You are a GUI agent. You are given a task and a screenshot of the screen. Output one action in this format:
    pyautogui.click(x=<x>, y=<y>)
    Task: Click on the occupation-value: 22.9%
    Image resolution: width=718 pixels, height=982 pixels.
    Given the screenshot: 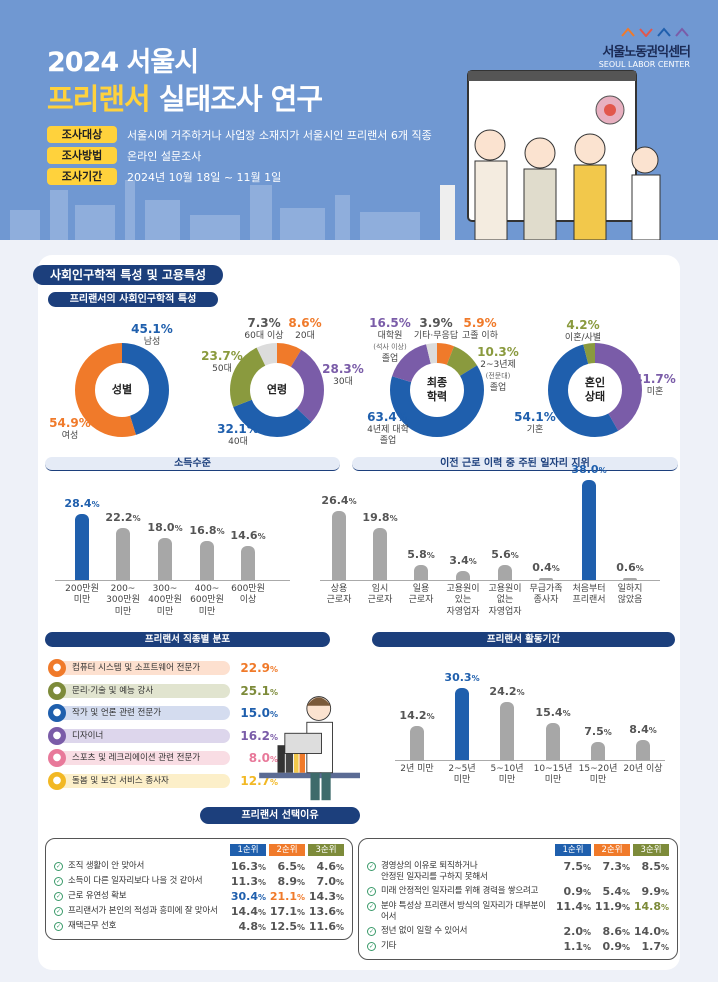 What is the action you would take?
    pyautogui.click(x=259, y=668)
    